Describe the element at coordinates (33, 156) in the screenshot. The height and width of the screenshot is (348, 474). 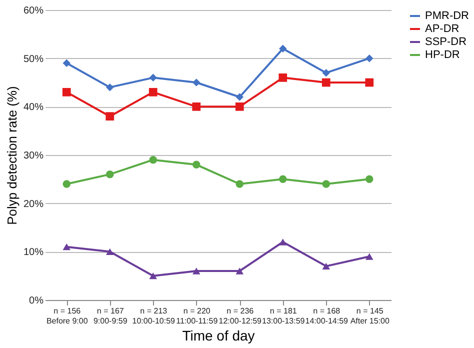
I see `y-tick-label: 30%` at that location.